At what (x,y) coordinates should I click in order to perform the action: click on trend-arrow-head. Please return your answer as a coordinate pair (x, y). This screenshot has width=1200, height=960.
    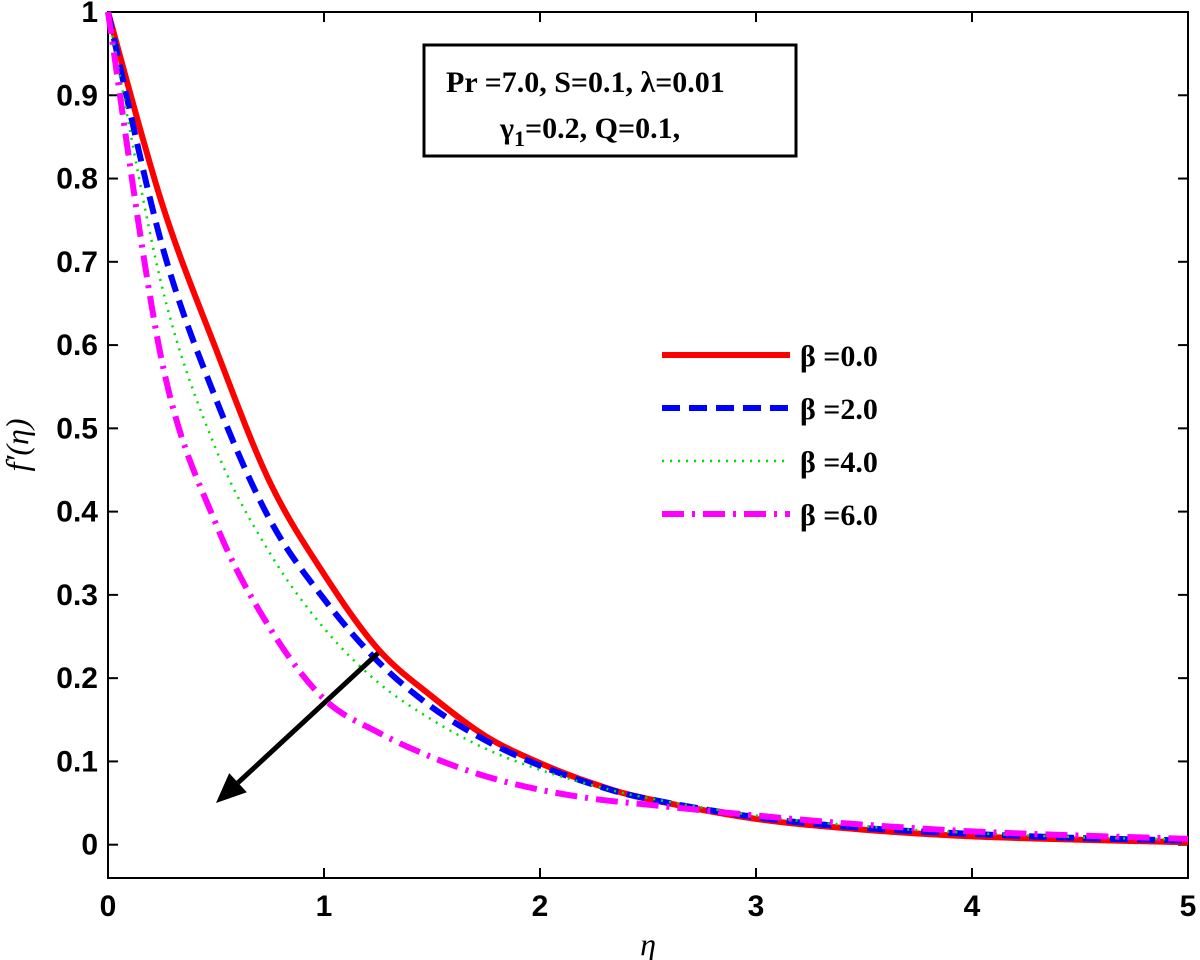
    Looking at the image, I should click on (231, 788).